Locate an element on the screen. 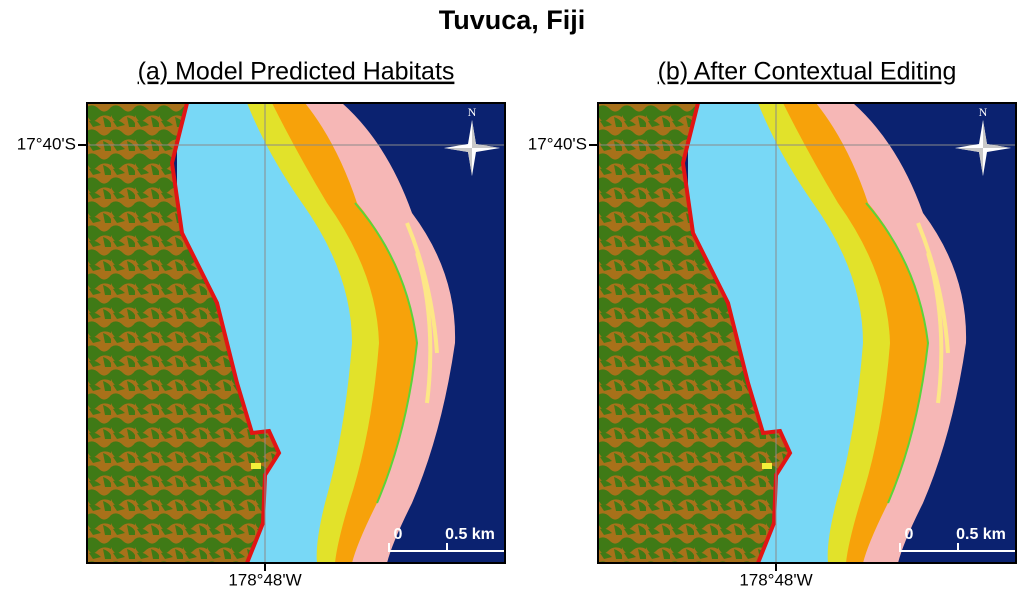  panel-title: (a) Model Predicted Habitats is located at coordinates (296, 72).